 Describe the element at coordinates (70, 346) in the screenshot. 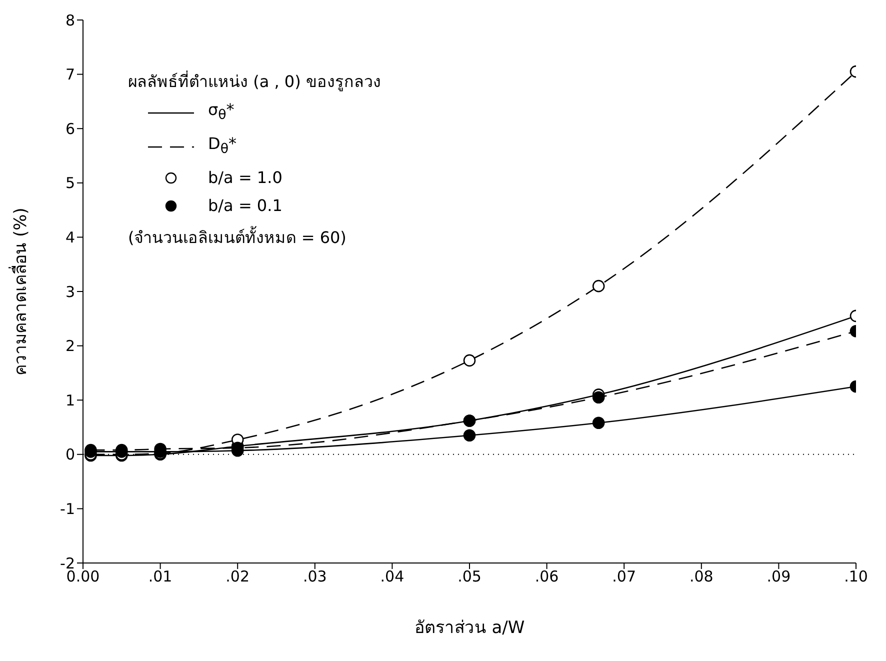

I see `y-tick-label: 2` at that location.